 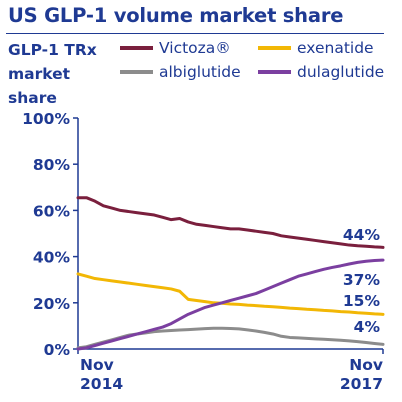 I want to click on end-value-label: 44%, so click(x=362, y=235).